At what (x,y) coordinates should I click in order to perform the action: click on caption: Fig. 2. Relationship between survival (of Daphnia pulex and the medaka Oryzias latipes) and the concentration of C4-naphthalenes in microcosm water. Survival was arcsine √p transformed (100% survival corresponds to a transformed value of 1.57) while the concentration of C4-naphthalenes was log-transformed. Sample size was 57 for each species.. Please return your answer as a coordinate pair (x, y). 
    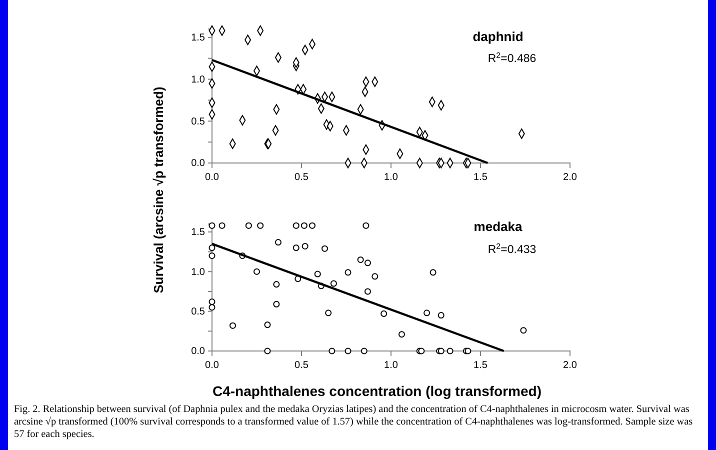
    Looking at the image, I should click on (353, 422).